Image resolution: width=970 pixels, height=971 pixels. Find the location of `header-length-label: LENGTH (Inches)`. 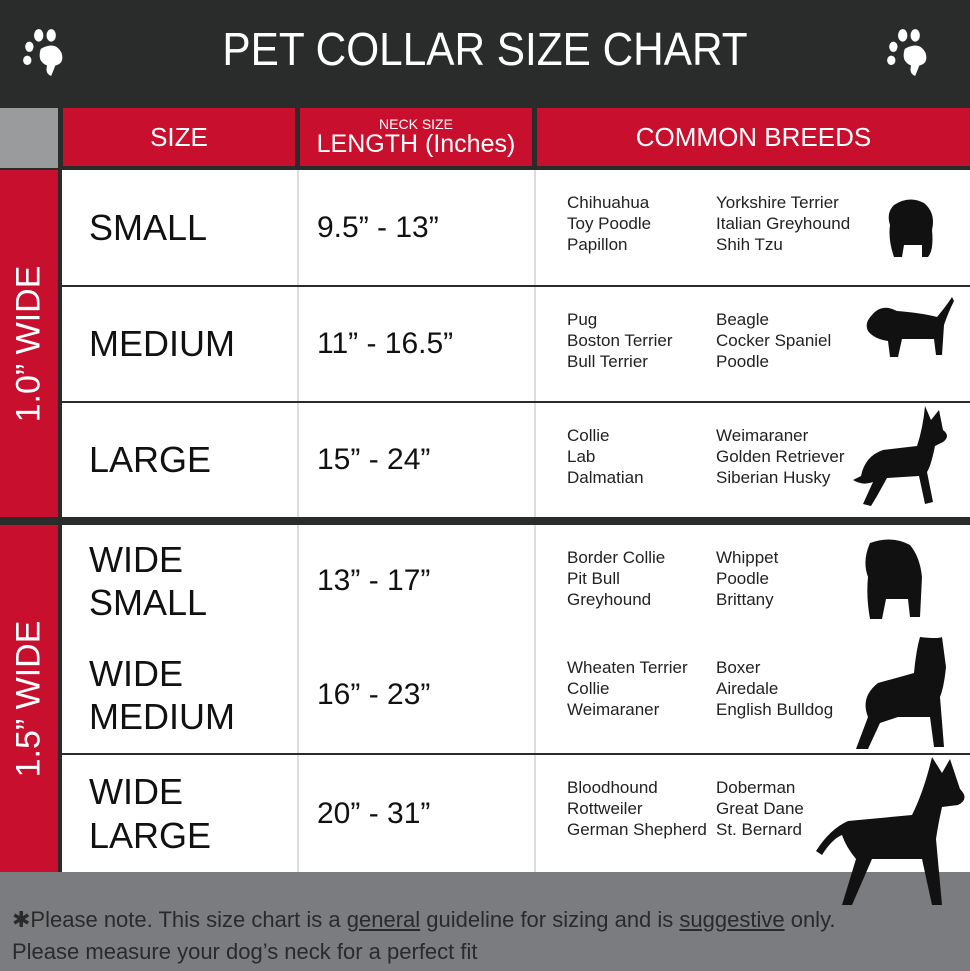

header-length-label: LENGTH (Inches) is located at coordinates (416, 144).